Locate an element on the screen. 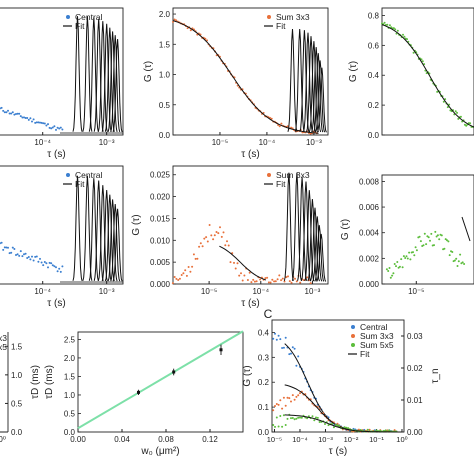 The height and width of the screenshot is (474, 474). p7-xtick-label-0: 0.00 is located at coordinates (78, 439).